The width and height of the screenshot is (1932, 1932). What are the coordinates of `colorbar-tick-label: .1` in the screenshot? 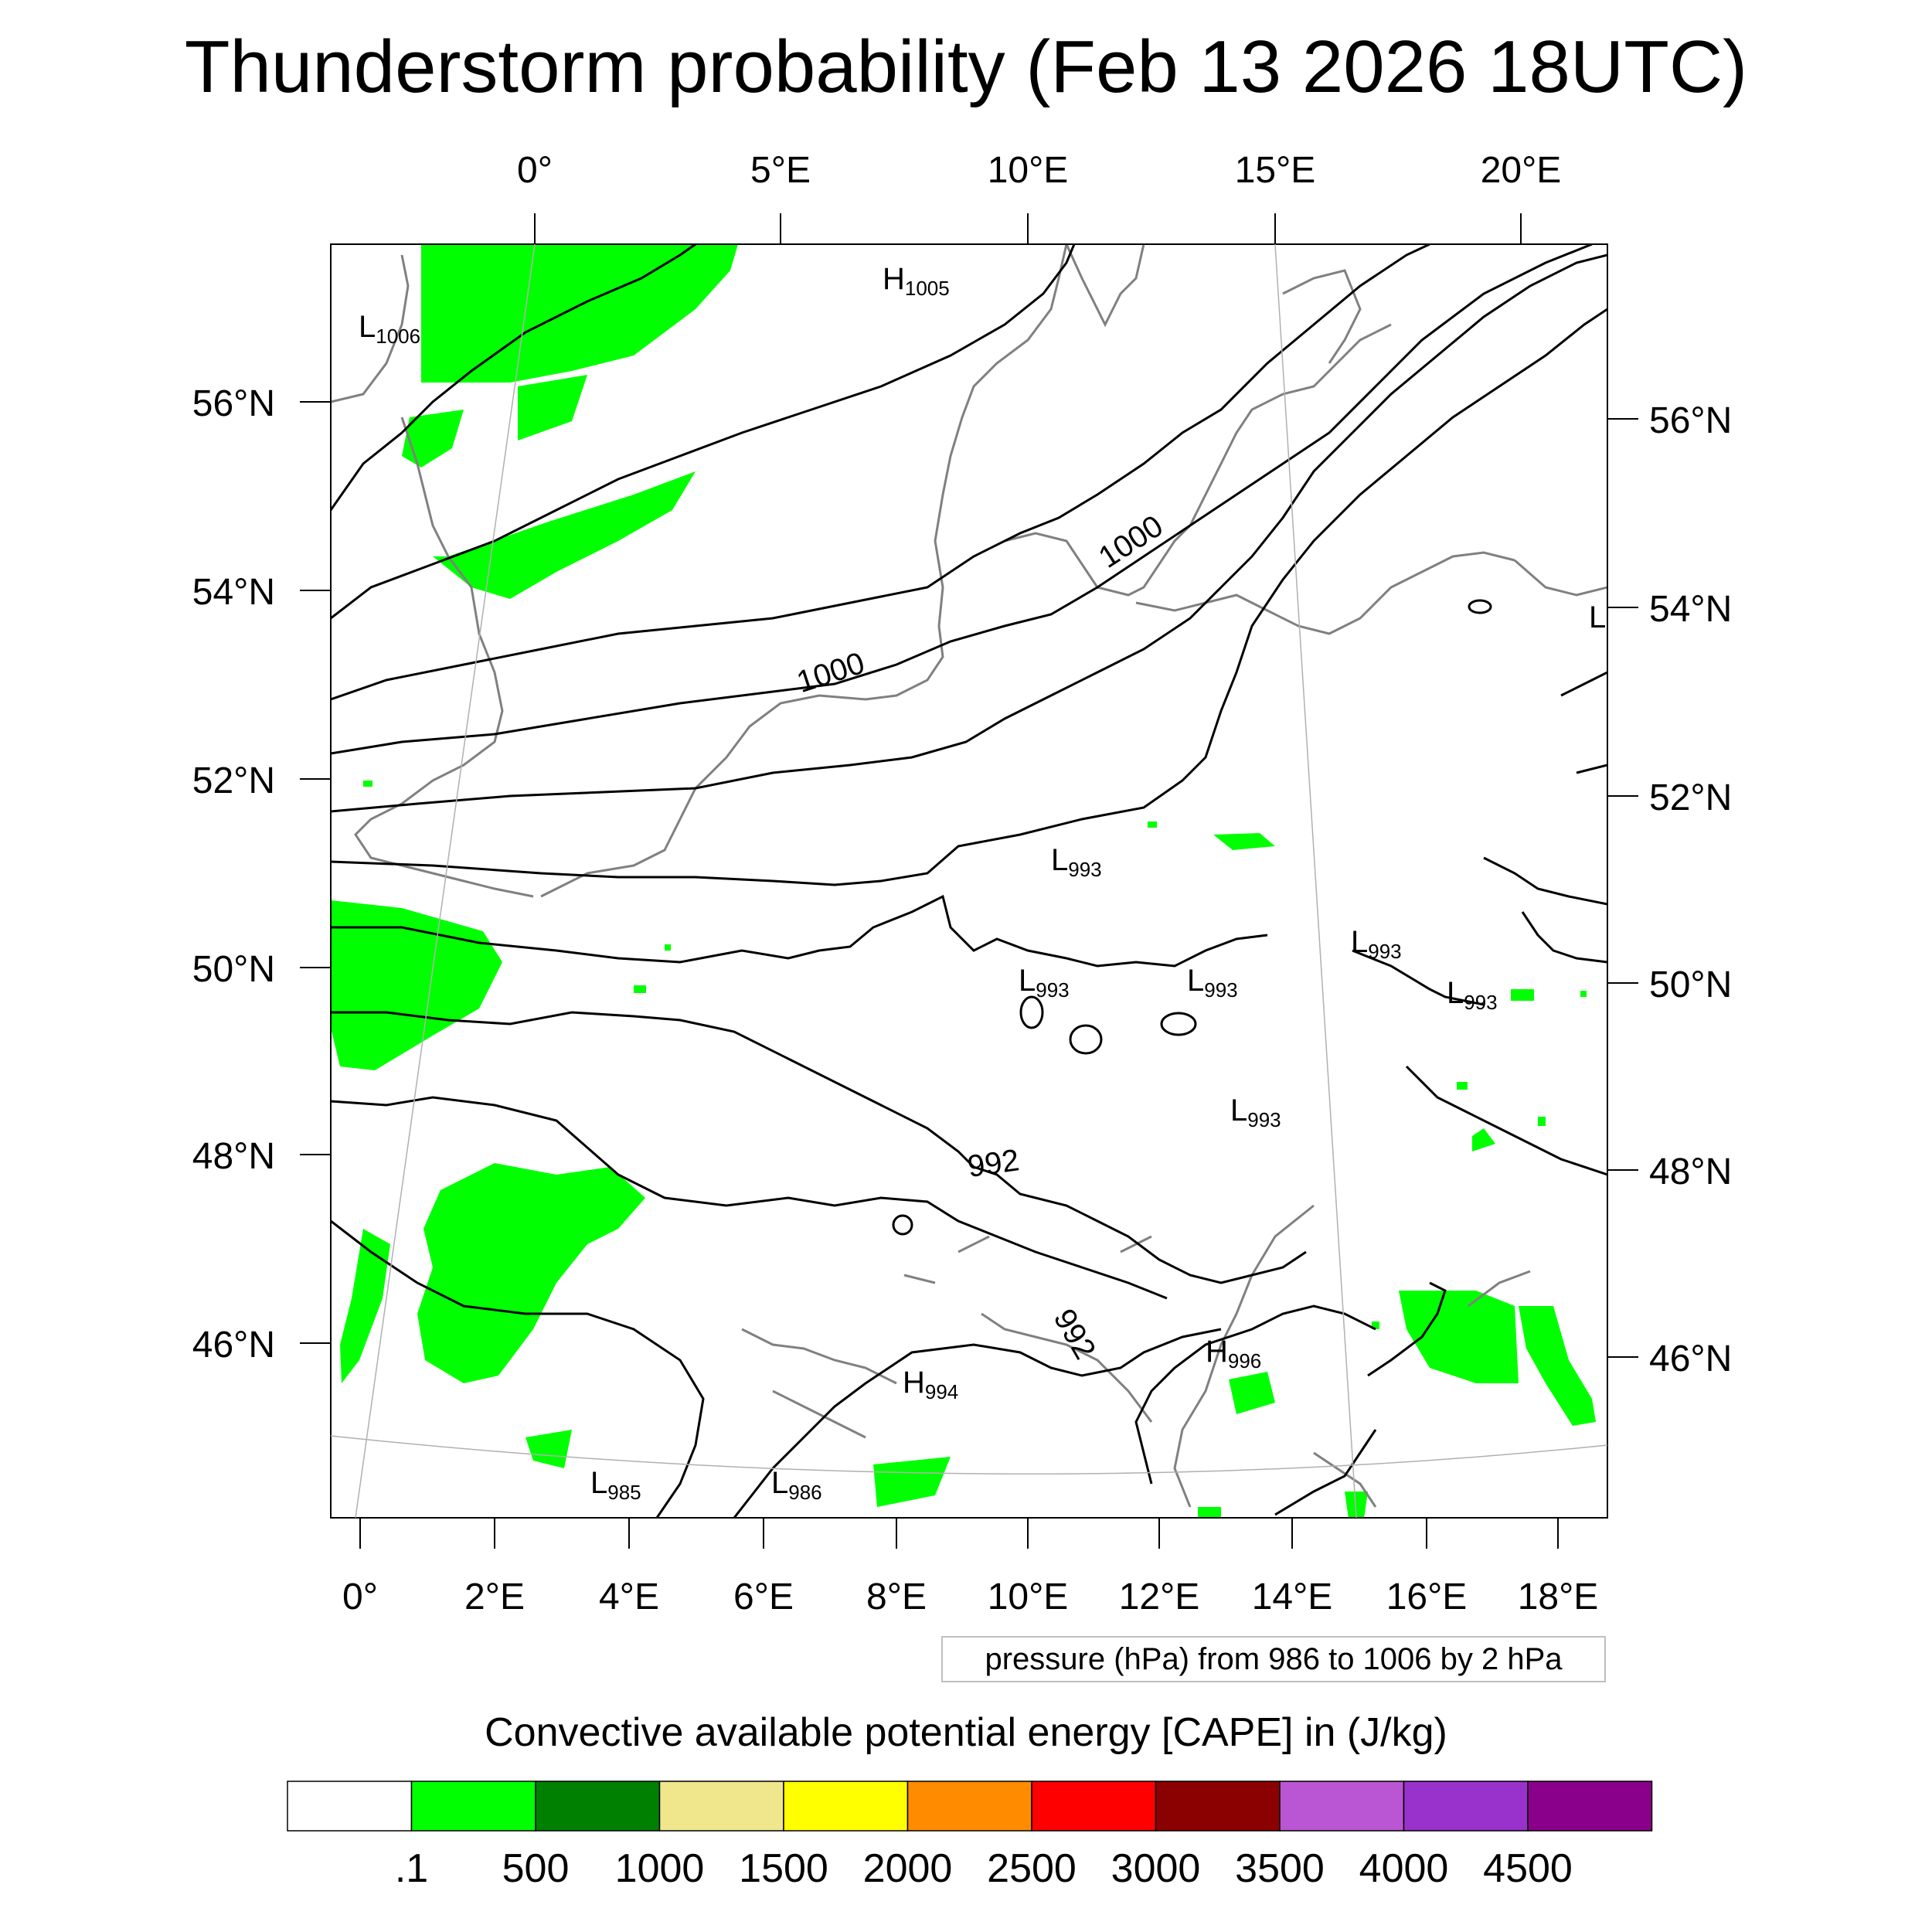 It's located at (411, 1869).